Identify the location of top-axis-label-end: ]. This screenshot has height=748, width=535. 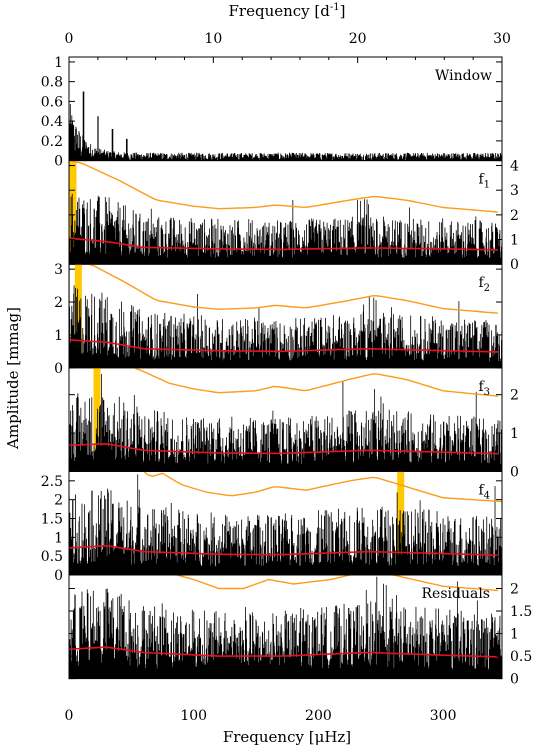
(343, 11).